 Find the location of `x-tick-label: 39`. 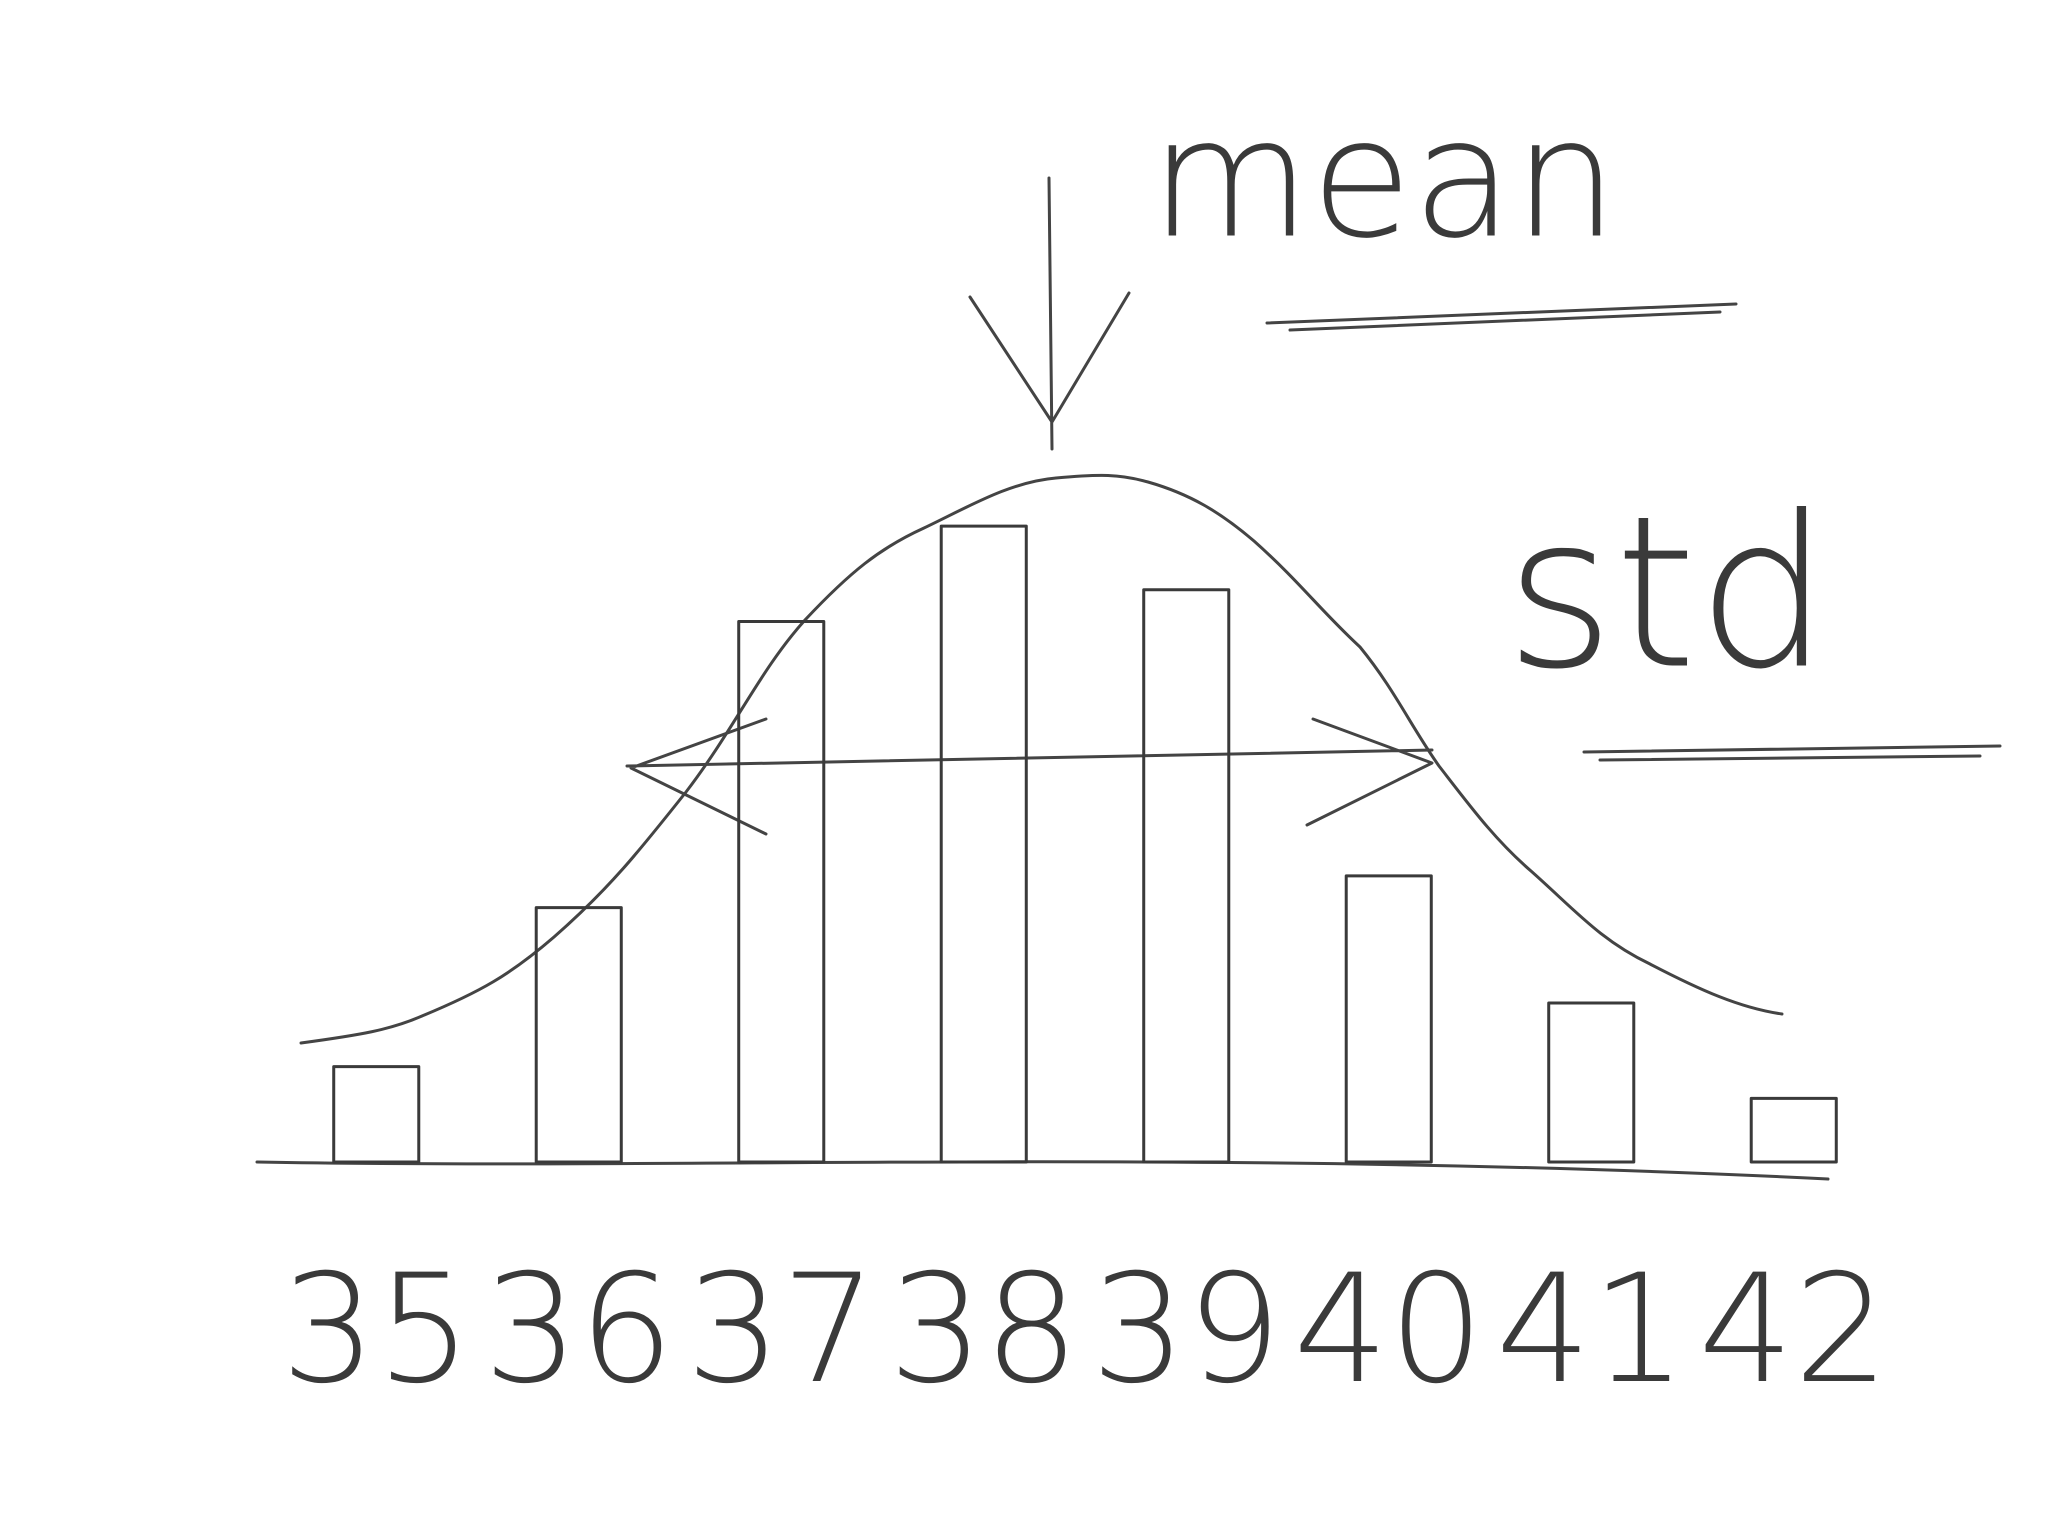

x-tick-label: 39 is located at coordinates (1186, 1330).